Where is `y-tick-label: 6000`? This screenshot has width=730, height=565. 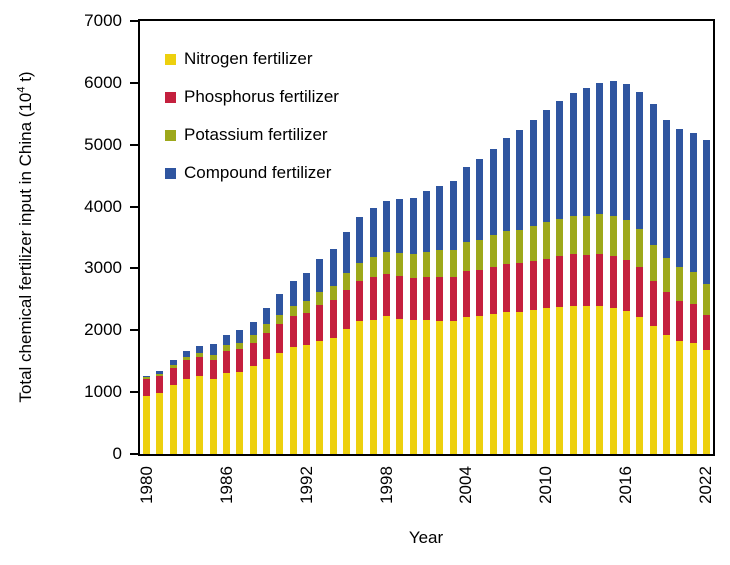
y-tick-label: 6000 is located at coordinates (103, 82).